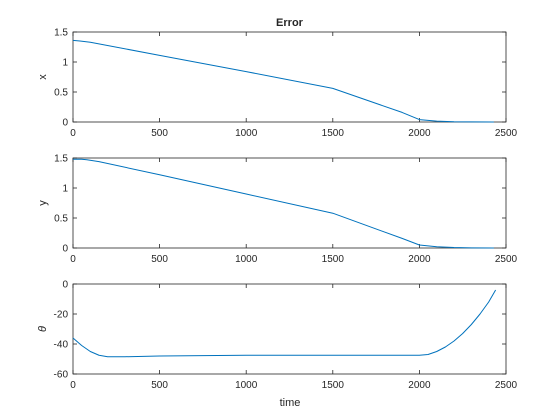 This screenshot has height=420, width=560. What do you see at coordinates (290, 403) in the screenshot?
I see `x-axis-label: time` at bounding box center [290, 403].